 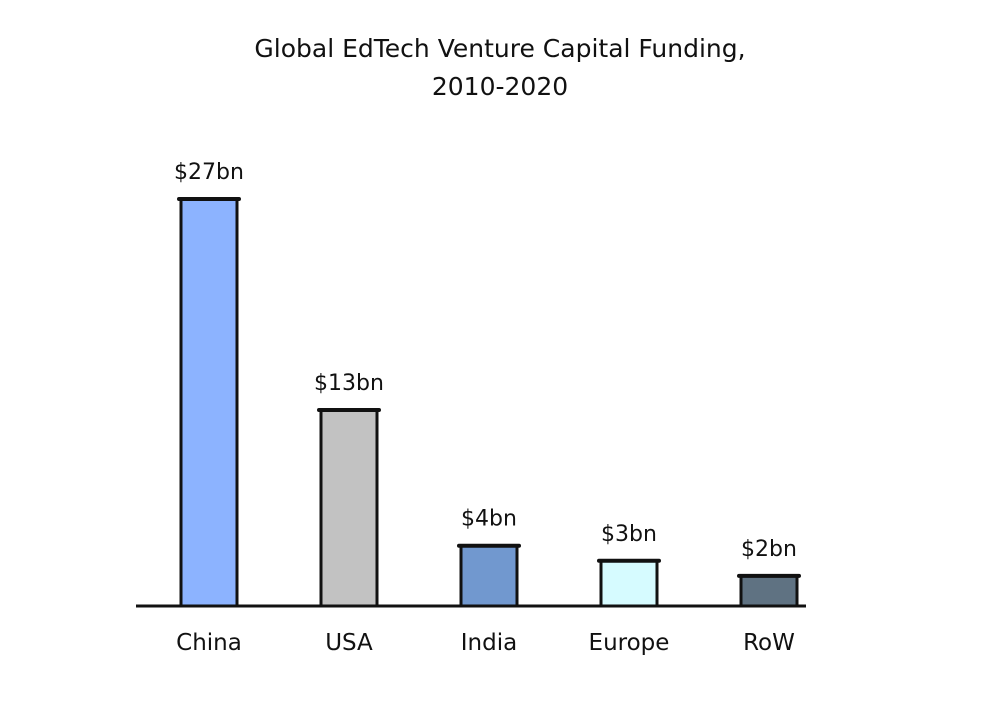 What do you see at coordinates (500, 86) in the screenshot?
I see `chart-subtitle: 2010-2020` at bounding box center [500, 86].